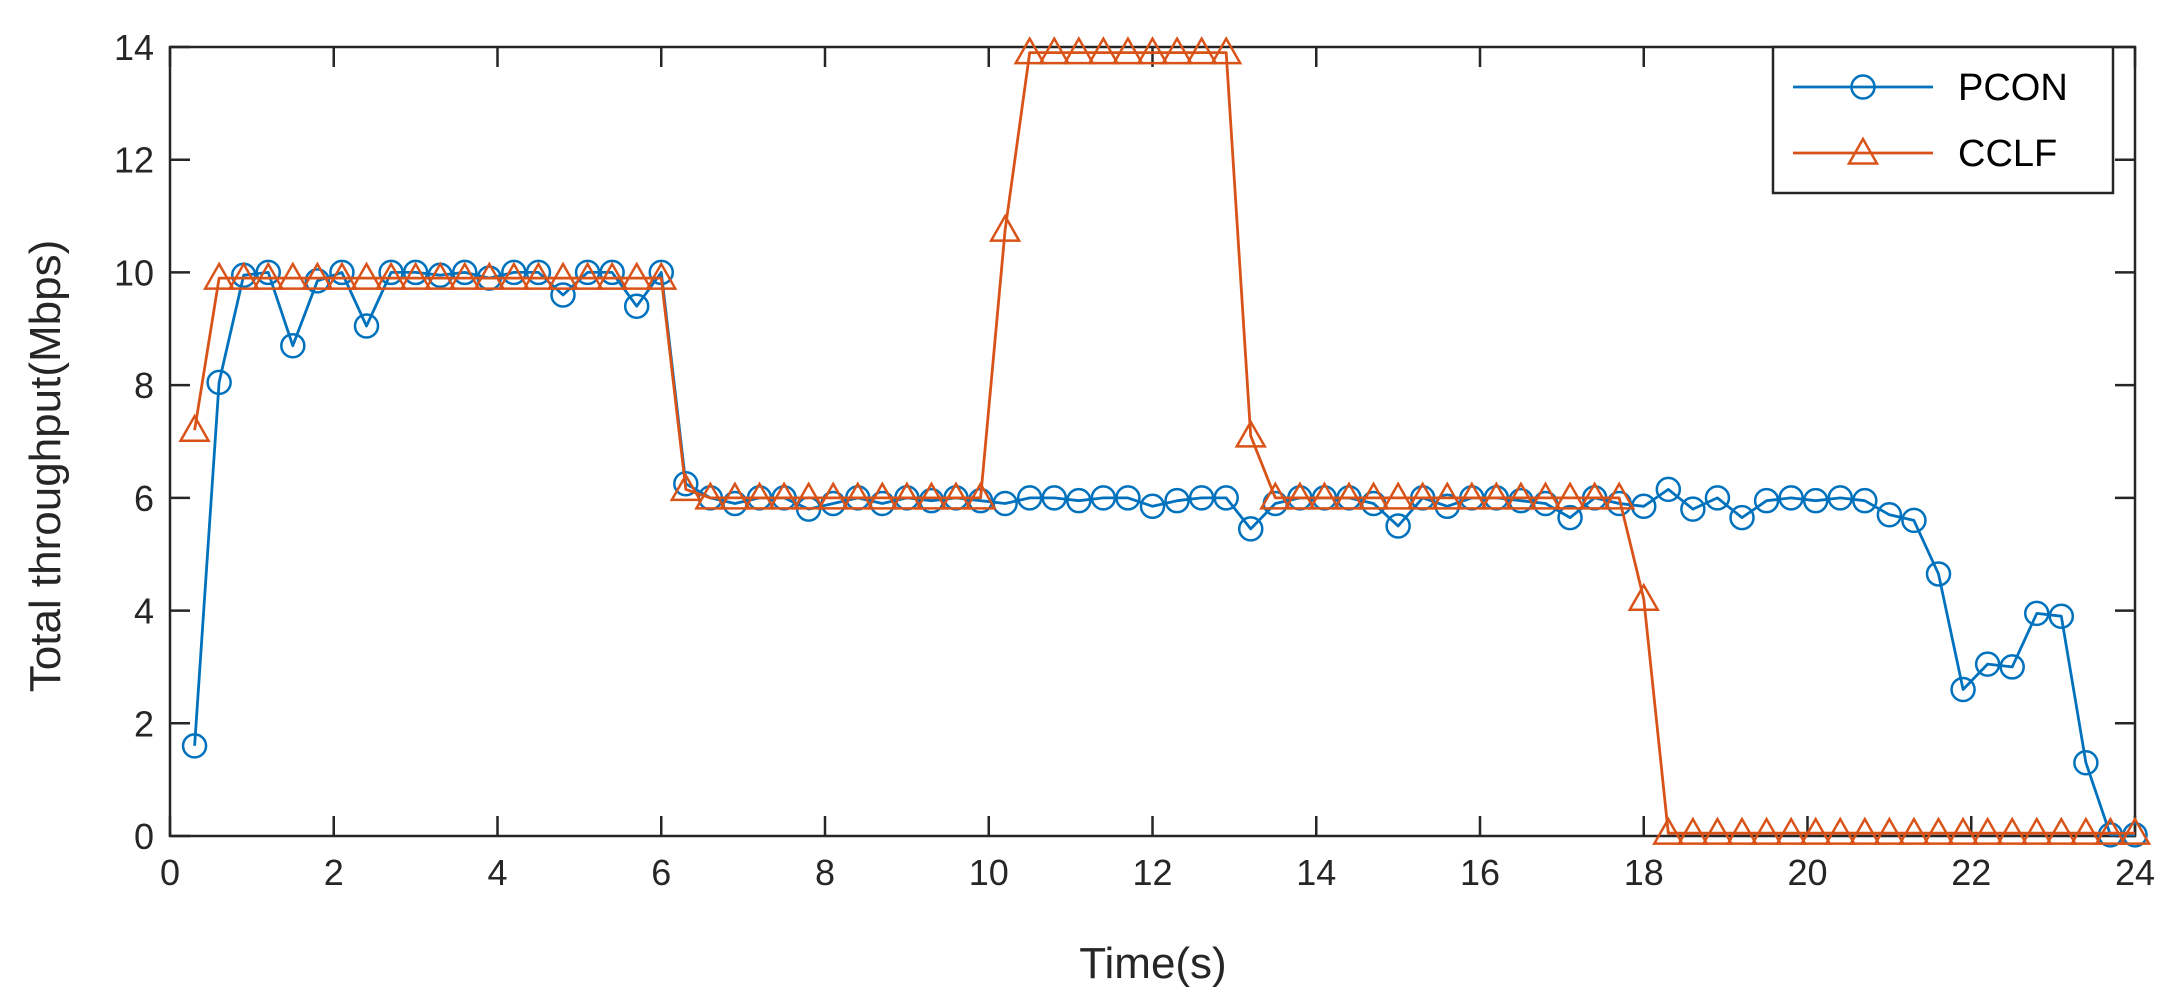  What do you see at coordinates (2007, 154) in the screenshot?
I see `legend-label-cclf: CCLF` at bounding box center [2007, 154].